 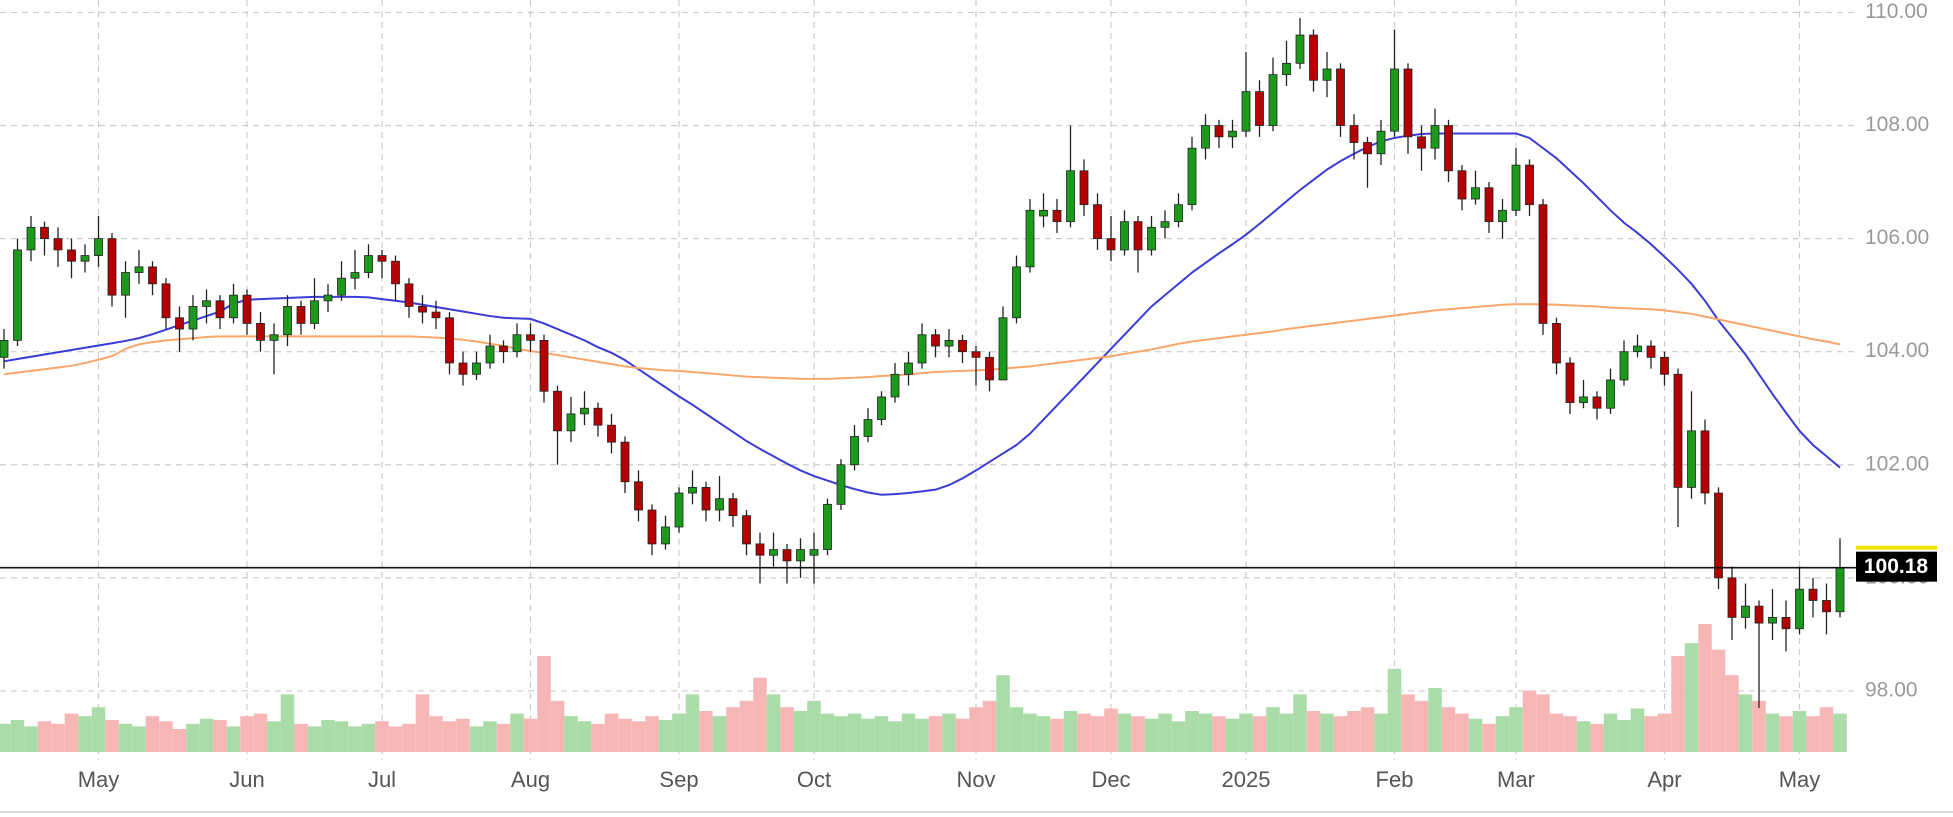 I want to click on y-tick-label: 108.00, so click(x=1897, y=124).